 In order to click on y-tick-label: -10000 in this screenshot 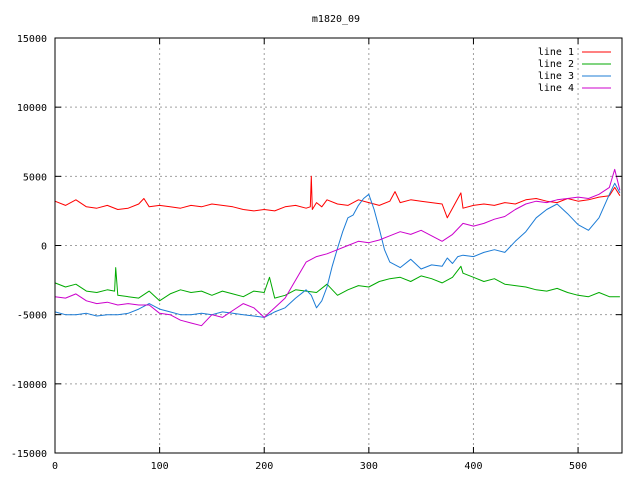, I will do `click(29, 385)`.